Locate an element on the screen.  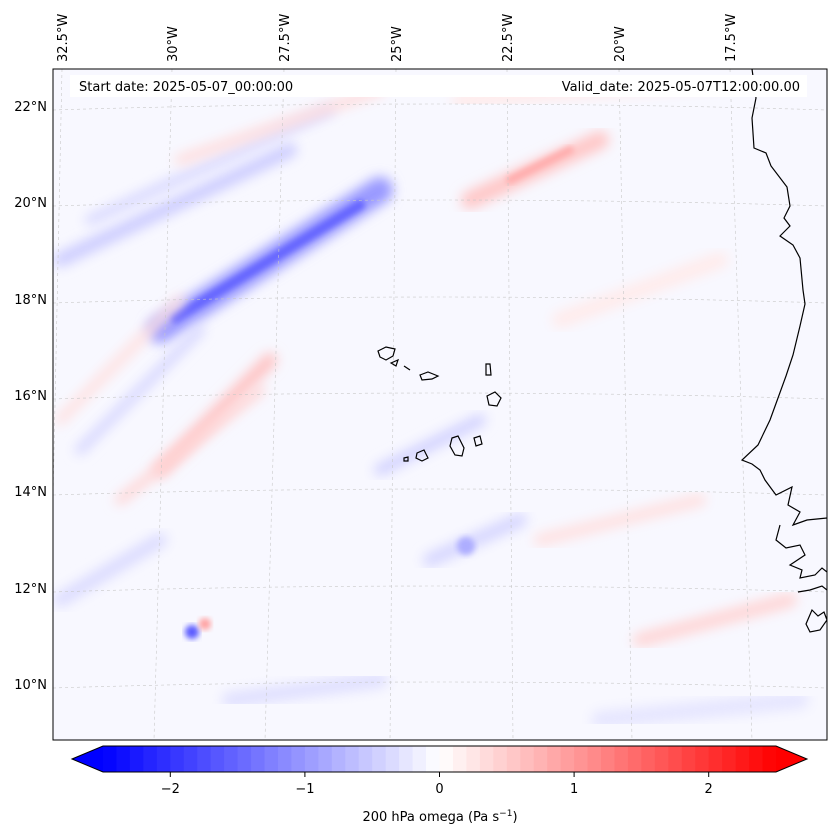
island-santiago is located at coordinates (457, 446).